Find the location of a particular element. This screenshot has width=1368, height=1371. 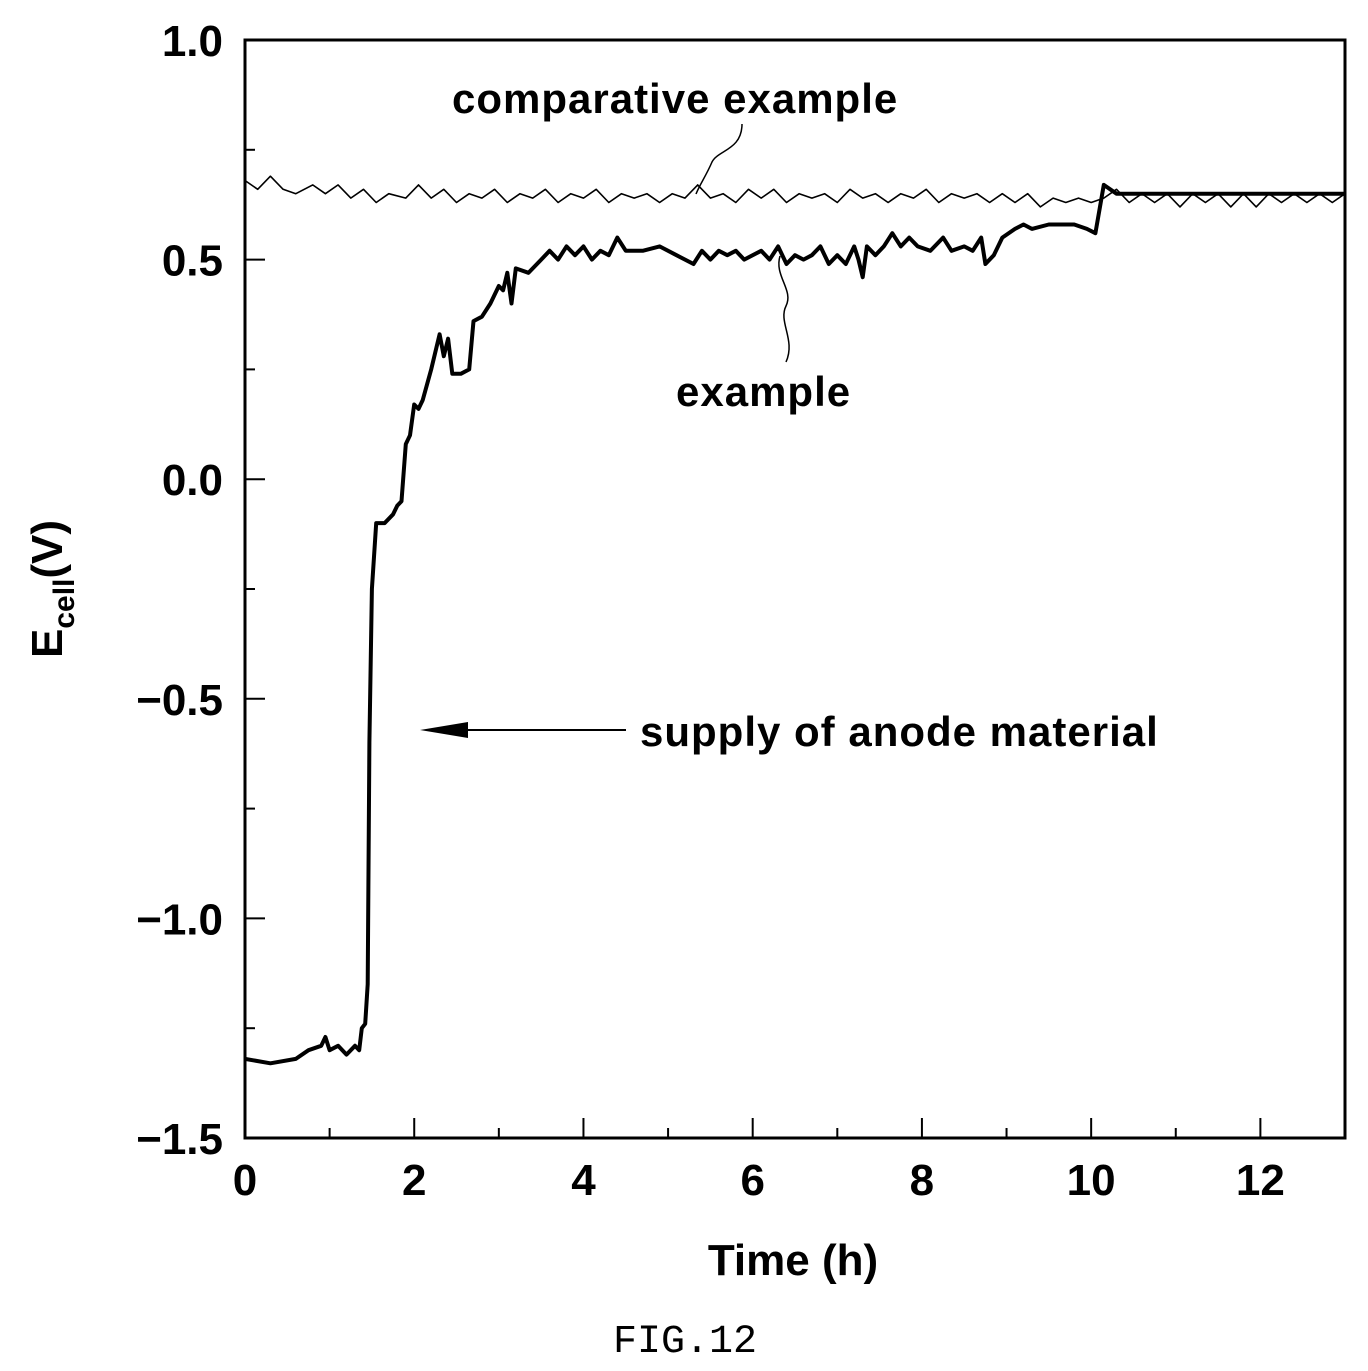

y-tick-label: 0.0 is located at coordinates (192, 480).